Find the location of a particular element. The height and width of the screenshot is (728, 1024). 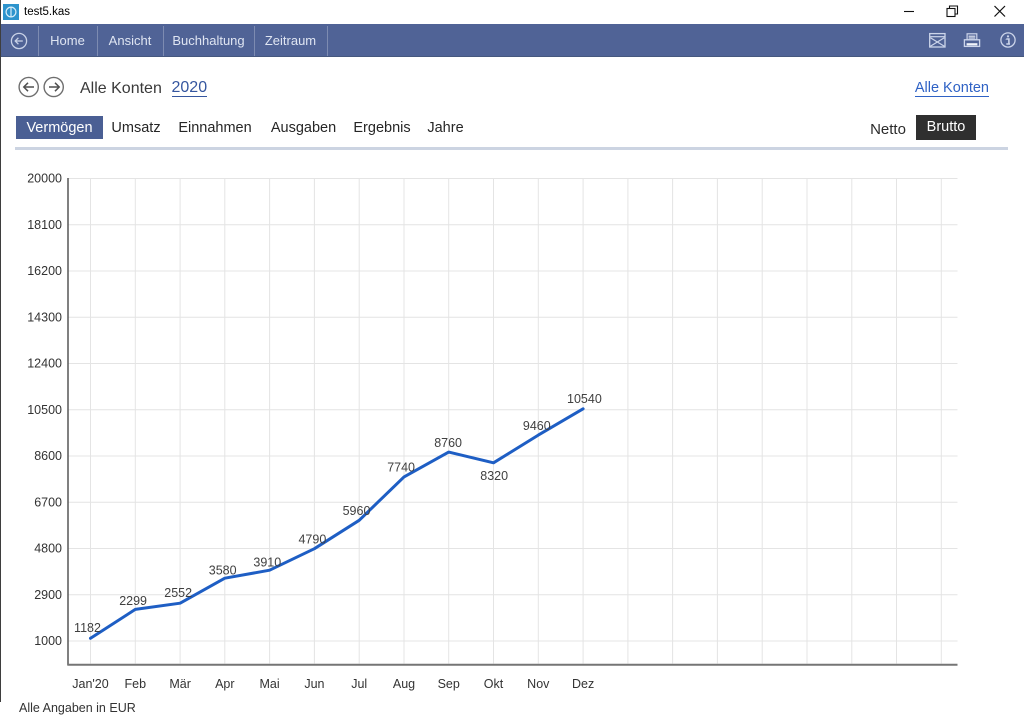

svg-text: 2299 is located at coordinates (133, 601).